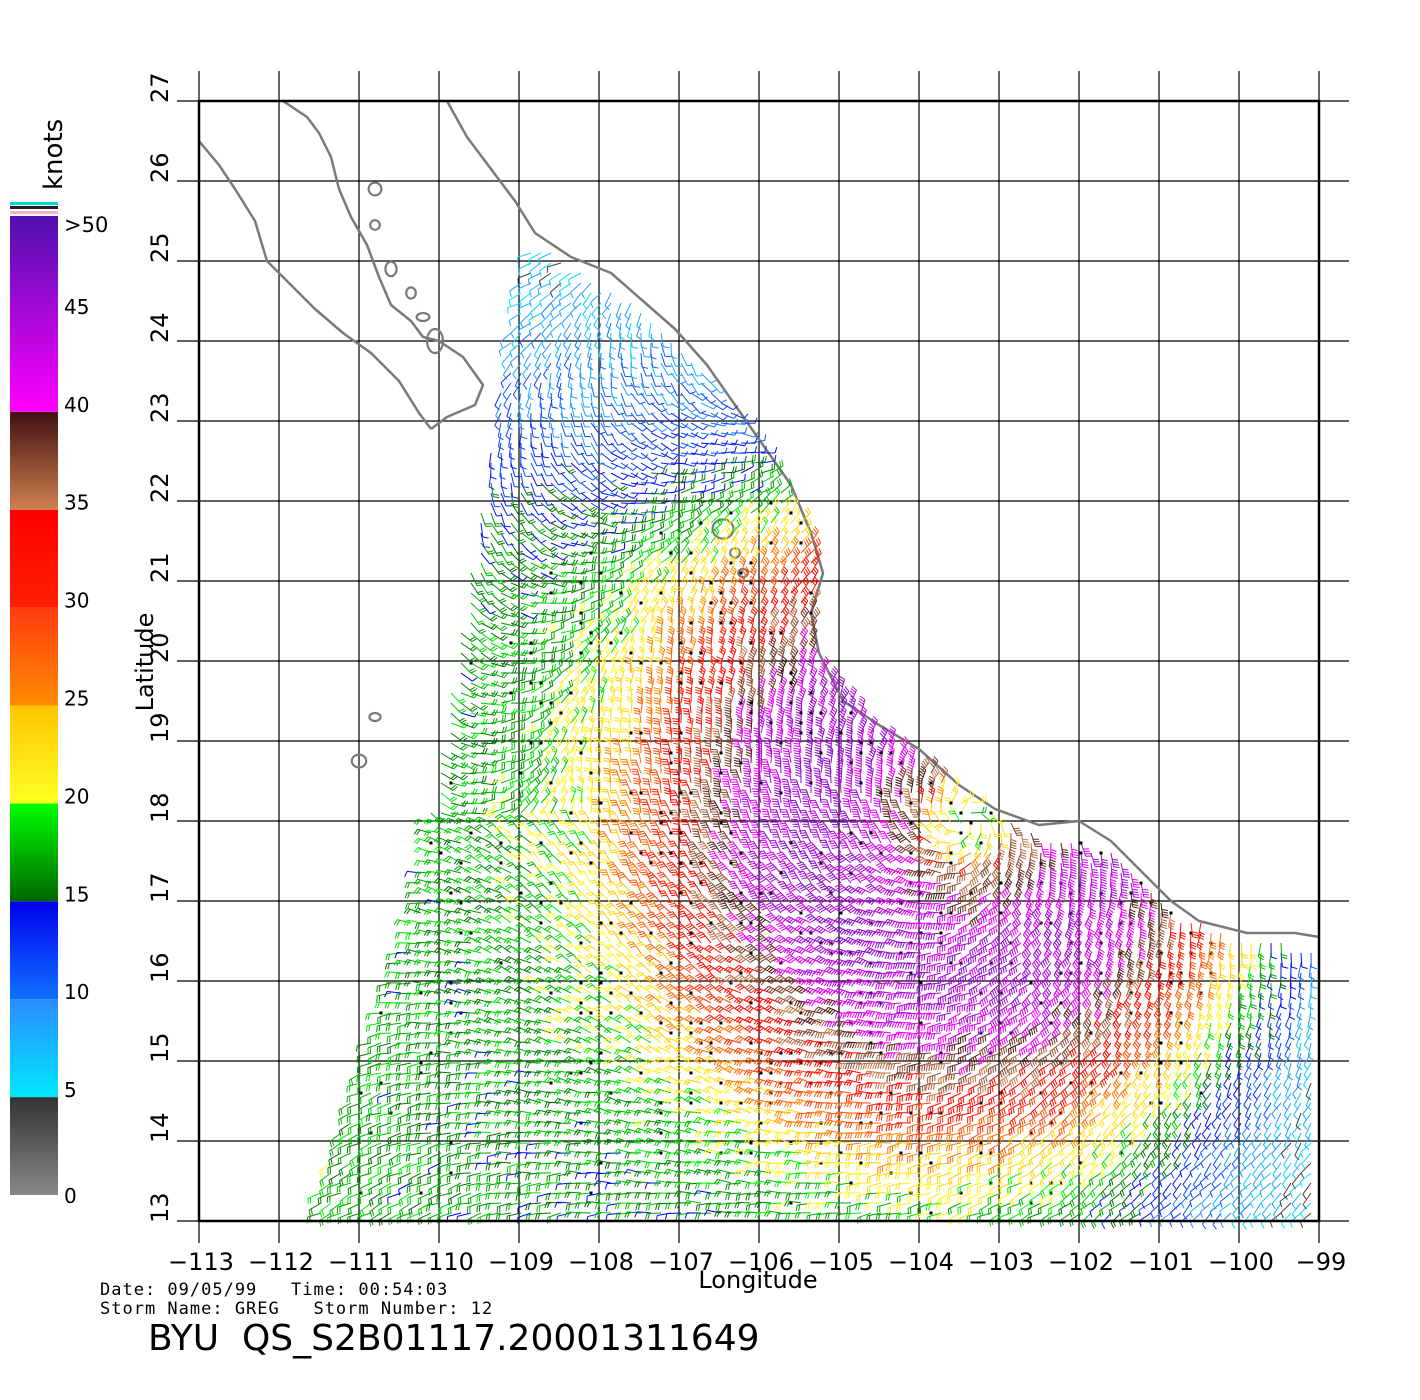  Describe the element at coordinates (76, 601) in the screenshot. I see `colorbar-tick-label: 30` at that location.